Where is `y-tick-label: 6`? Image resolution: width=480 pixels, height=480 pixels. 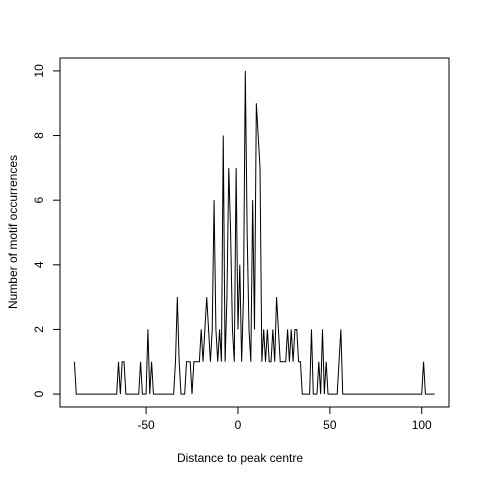 y-tick-label: 6 is located at coordinates (39, 200).